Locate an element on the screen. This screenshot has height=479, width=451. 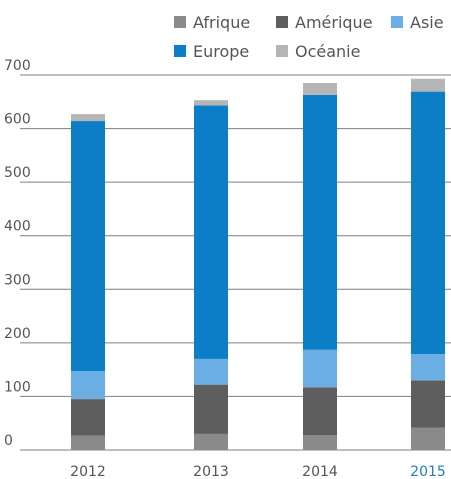
x-tick-label: 2012 is located at coordinates (88, 471).